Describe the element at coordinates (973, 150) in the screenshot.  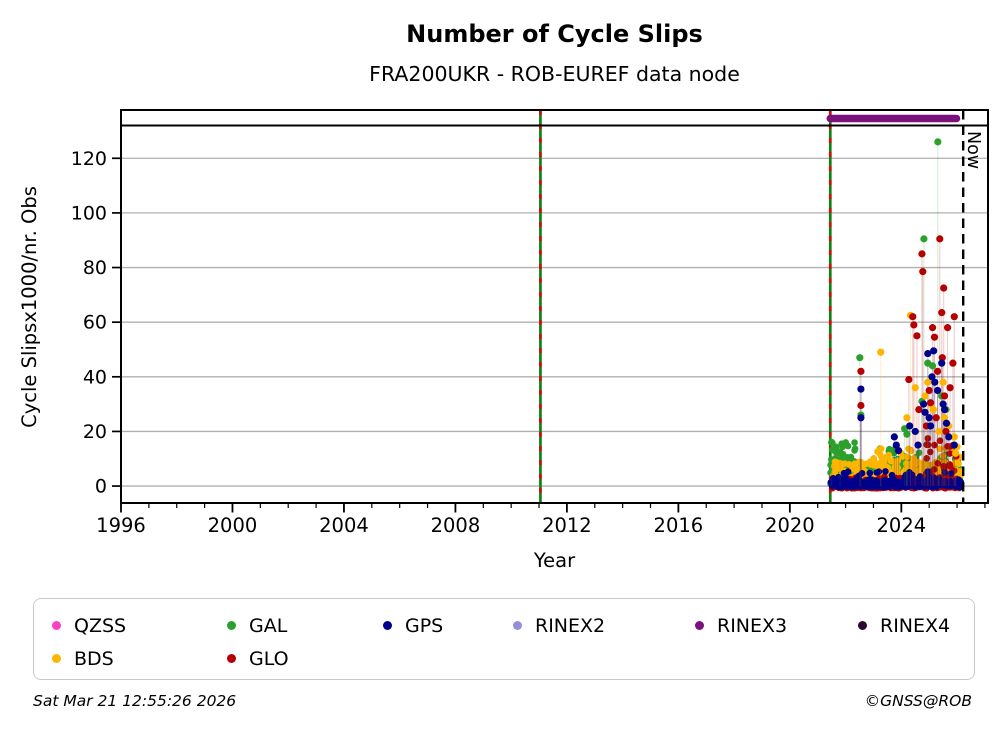
I see `now-label: Now` at that location.